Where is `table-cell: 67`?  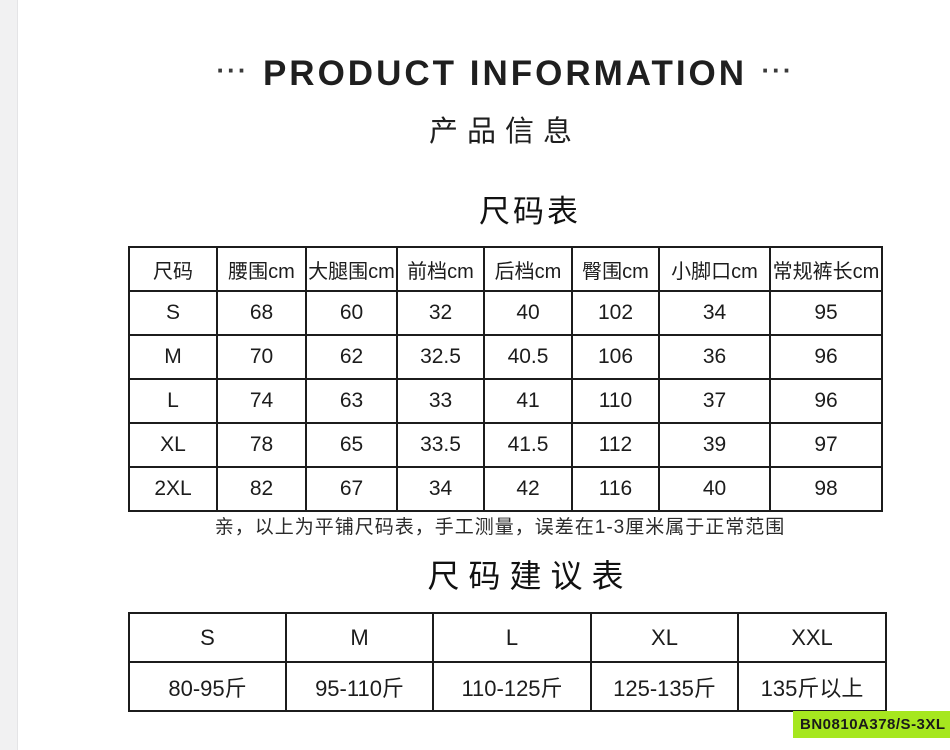
table-cell: 67 is located at coordinates (351, 489).